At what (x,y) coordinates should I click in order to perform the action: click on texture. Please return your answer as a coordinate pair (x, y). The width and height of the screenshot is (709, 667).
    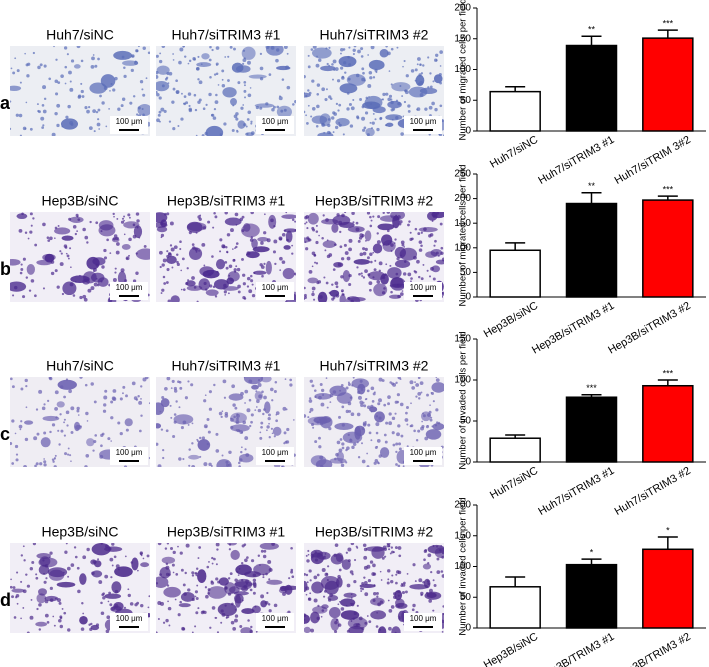
    Looking at the image, I should click on (80, 588).